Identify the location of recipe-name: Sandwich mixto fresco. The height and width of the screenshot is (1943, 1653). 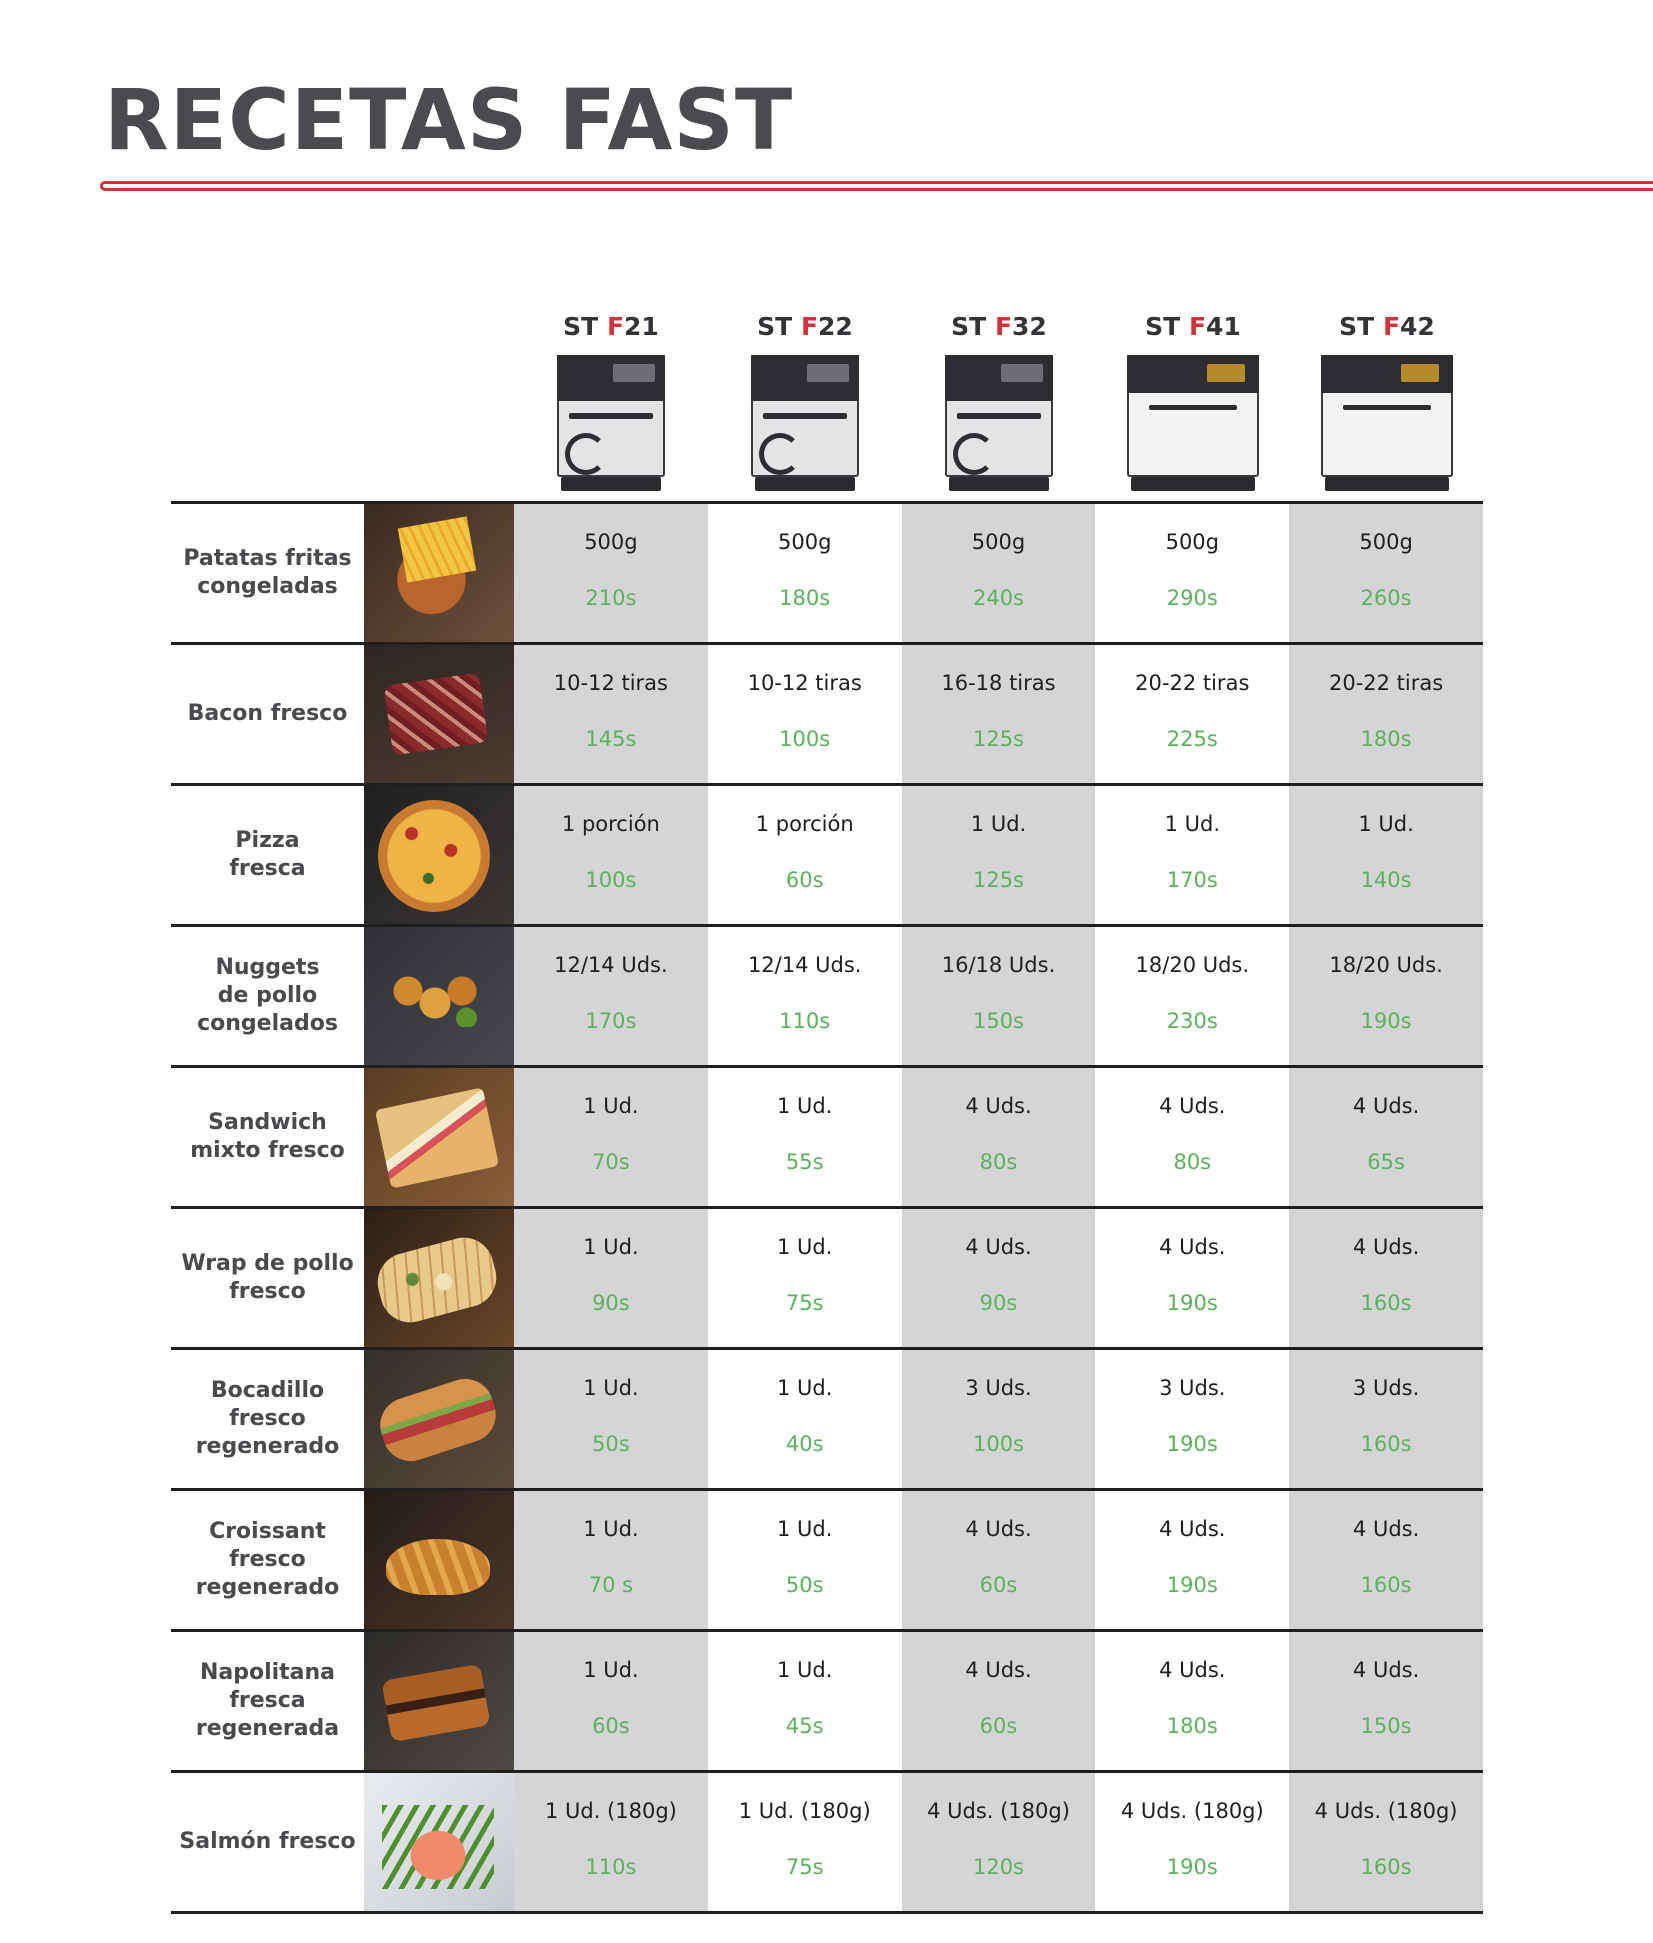
(267, 1136).